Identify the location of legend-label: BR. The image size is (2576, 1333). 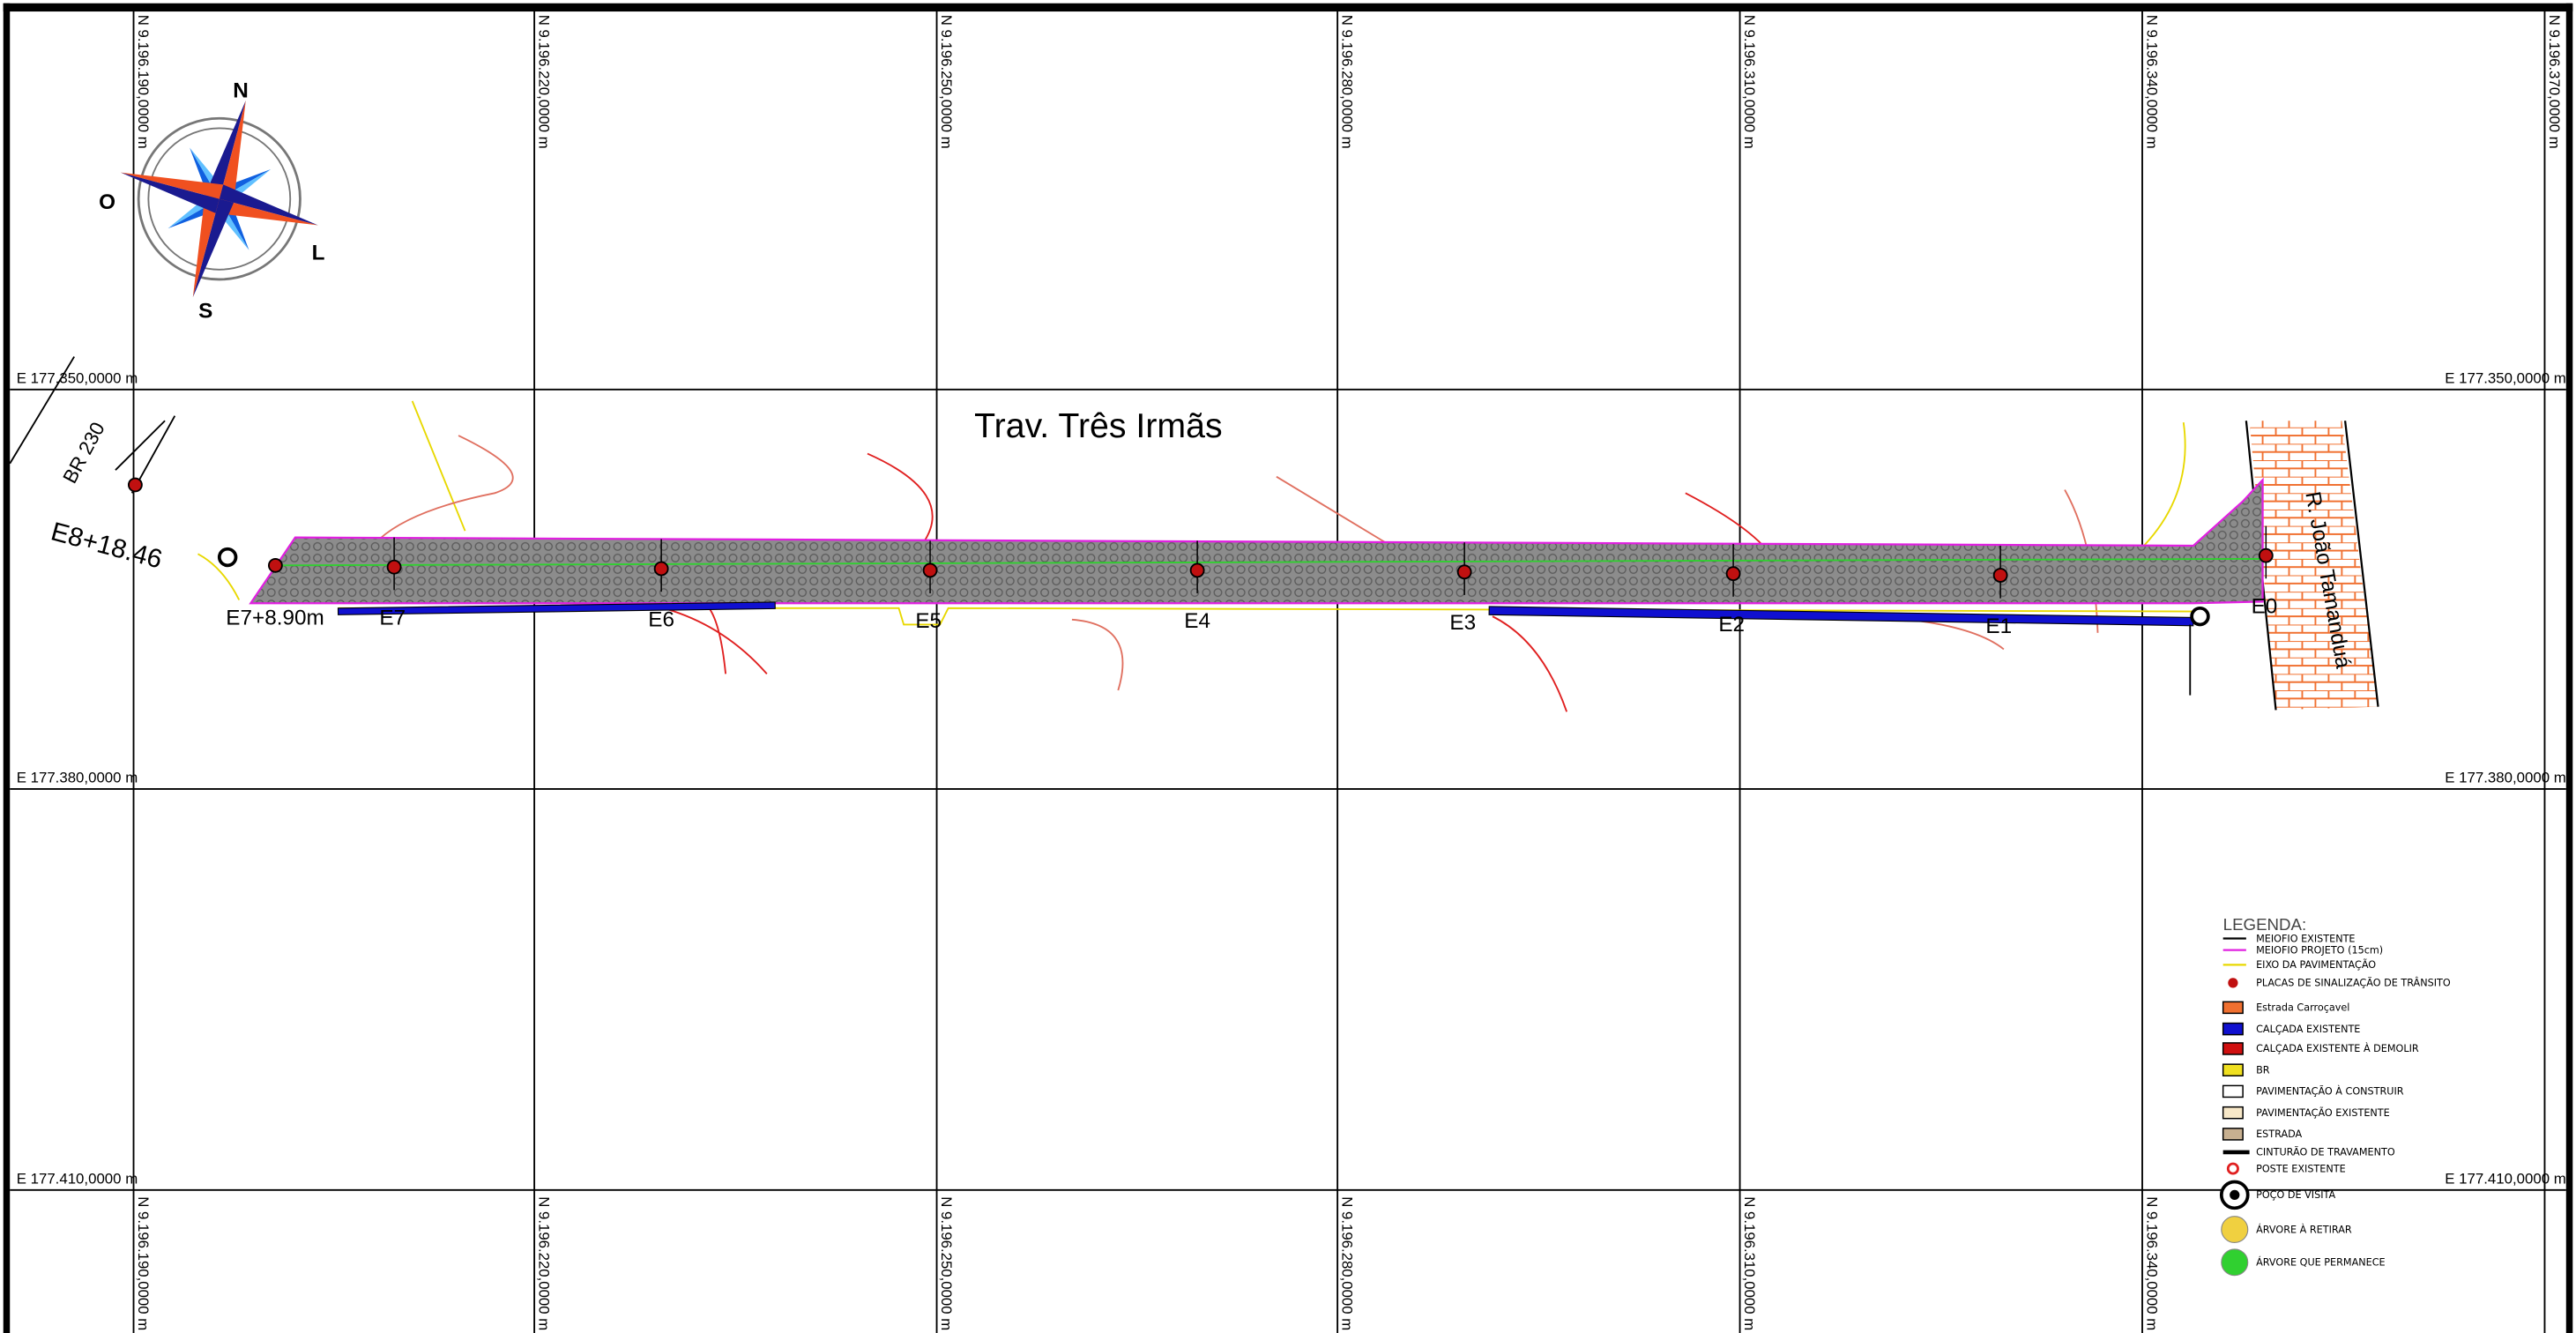
(2263, 1070).